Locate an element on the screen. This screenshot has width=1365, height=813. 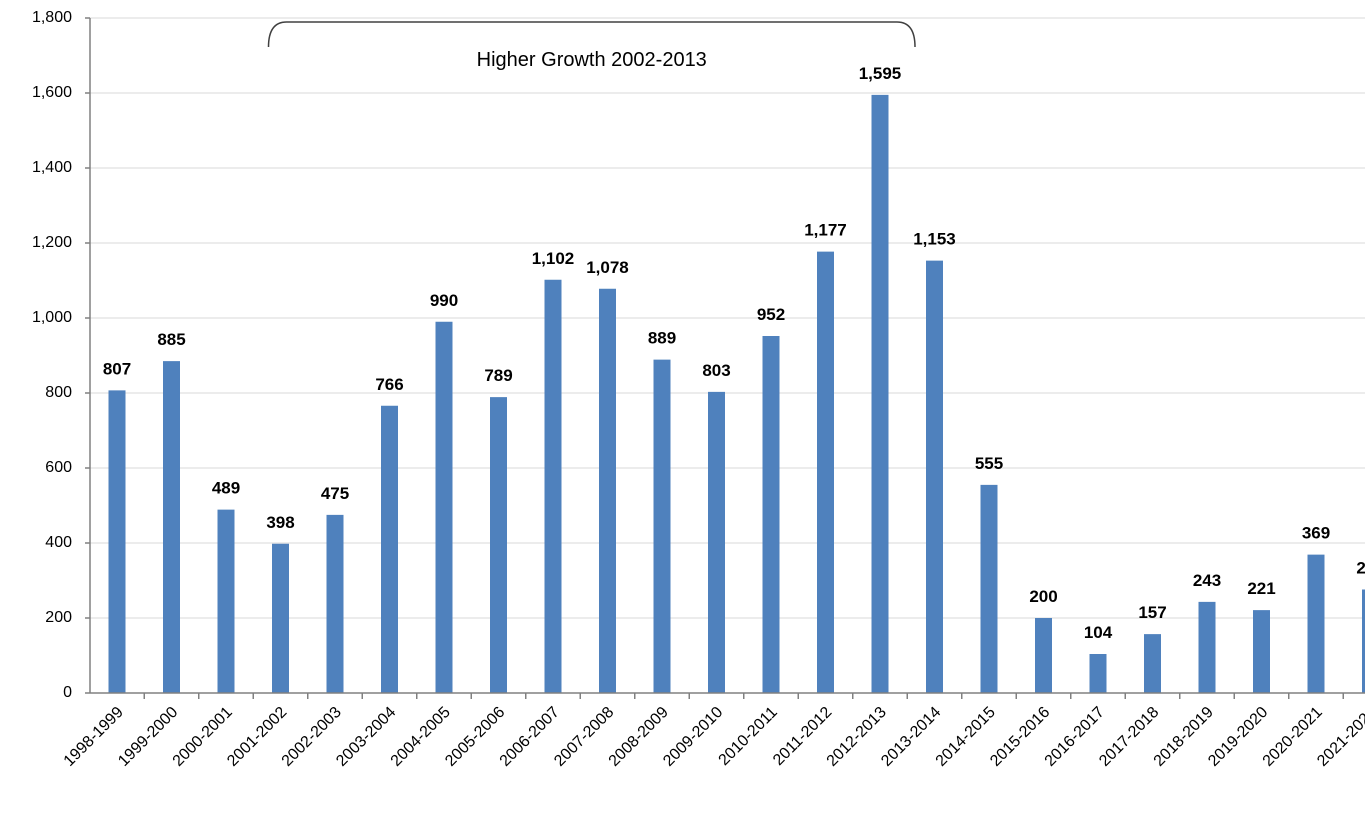
bar-1998-1999 is located at coordinates (117, 541).